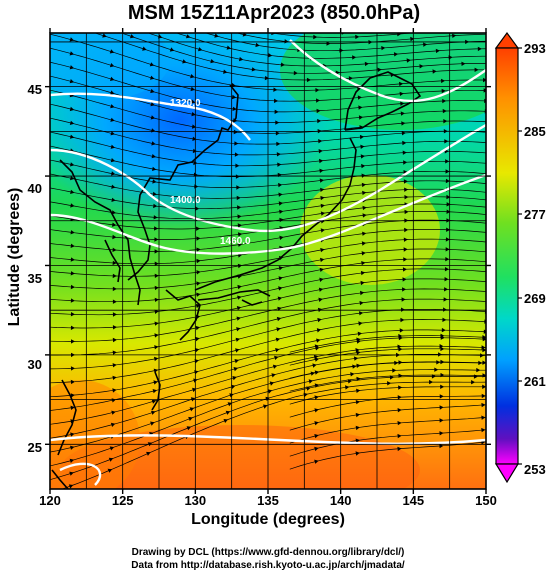 This screenshot has height=573, width=548. What do you see at coordinates (535, 214) in the screenshot?
I see `colorbar-label: 277` at bounding box center [535, 214].